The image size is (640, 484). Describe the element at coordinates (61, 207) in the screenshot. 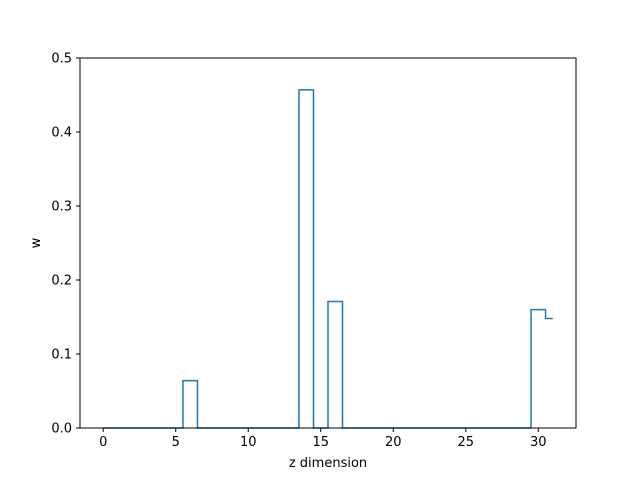

I see `y-tick-label: 0.3` at that location.